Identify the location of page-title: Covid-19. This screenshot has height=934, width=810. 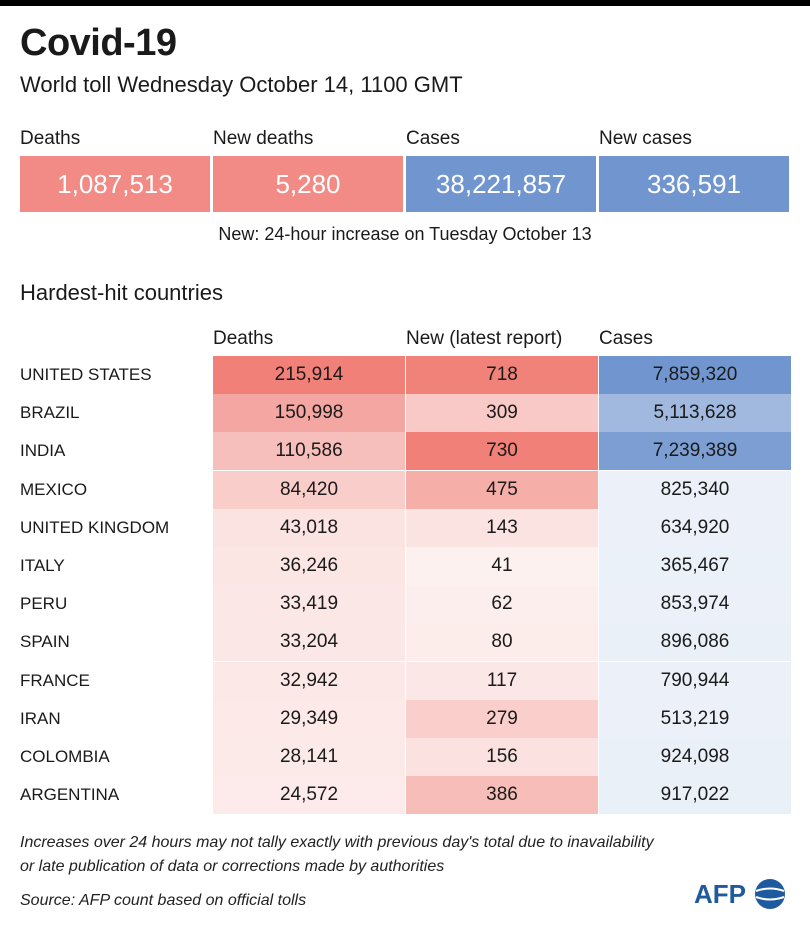
(98, 43).